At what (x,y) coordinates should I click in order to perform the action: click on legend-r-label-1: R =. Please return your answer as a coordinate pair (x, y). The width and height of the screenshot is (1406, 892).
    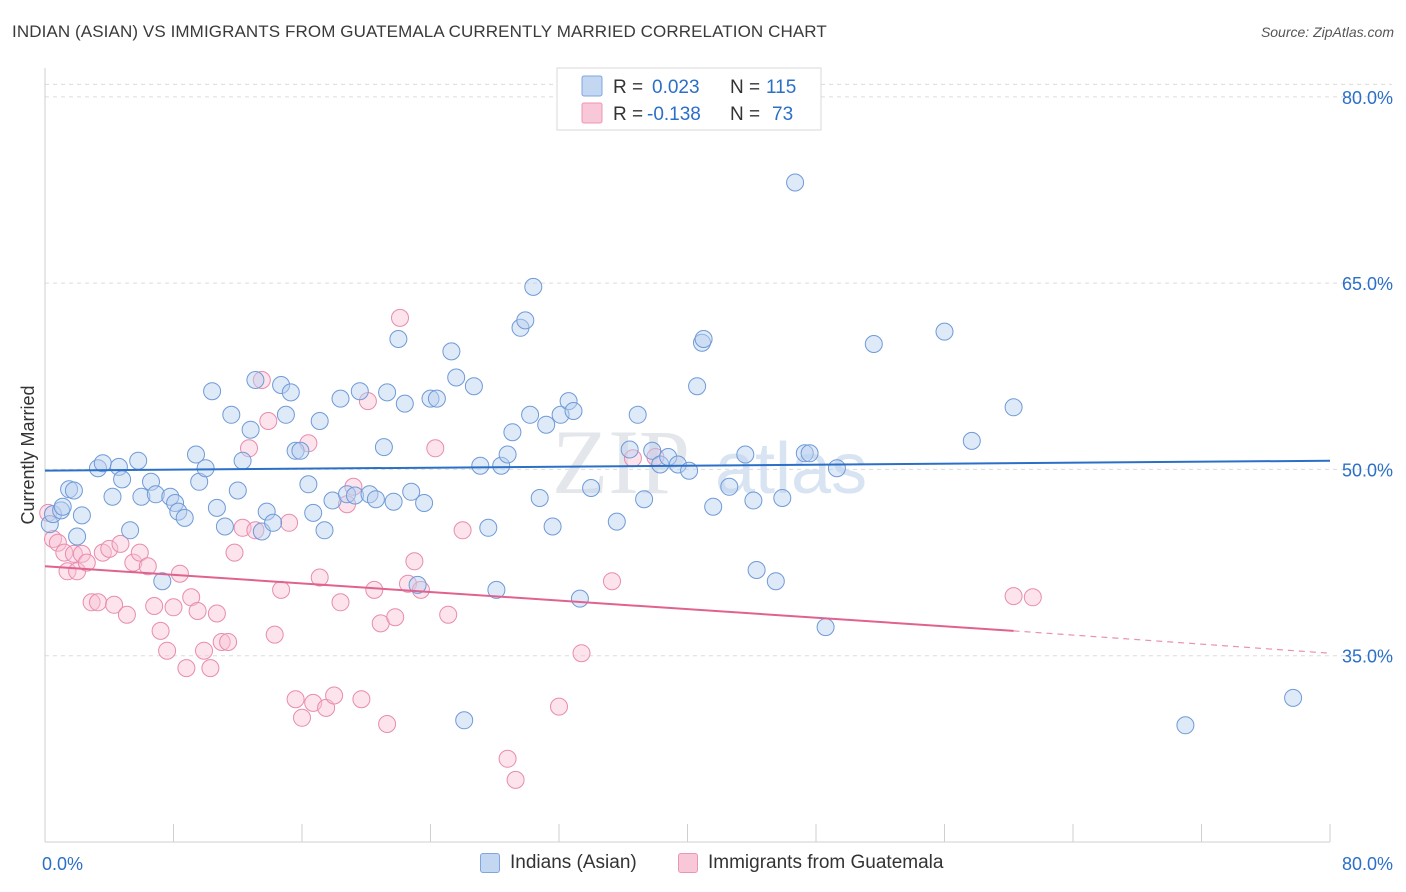
    Looking at the image, I should click on (628, 87).